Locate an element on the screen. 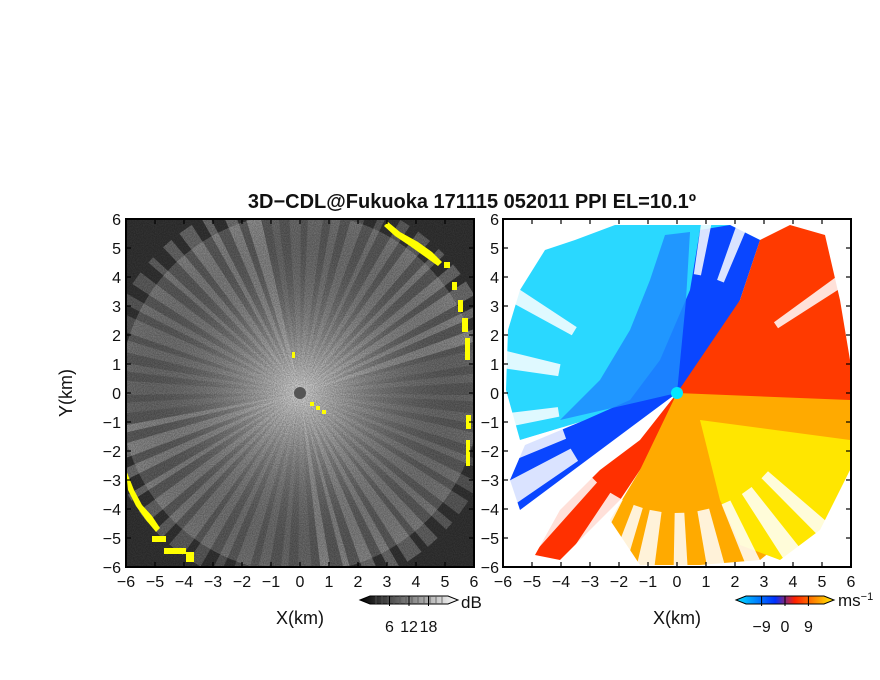 This screenshot has height=680, width=880. snr-x-axis-label: X(km) is located at coordinates (300, 618).